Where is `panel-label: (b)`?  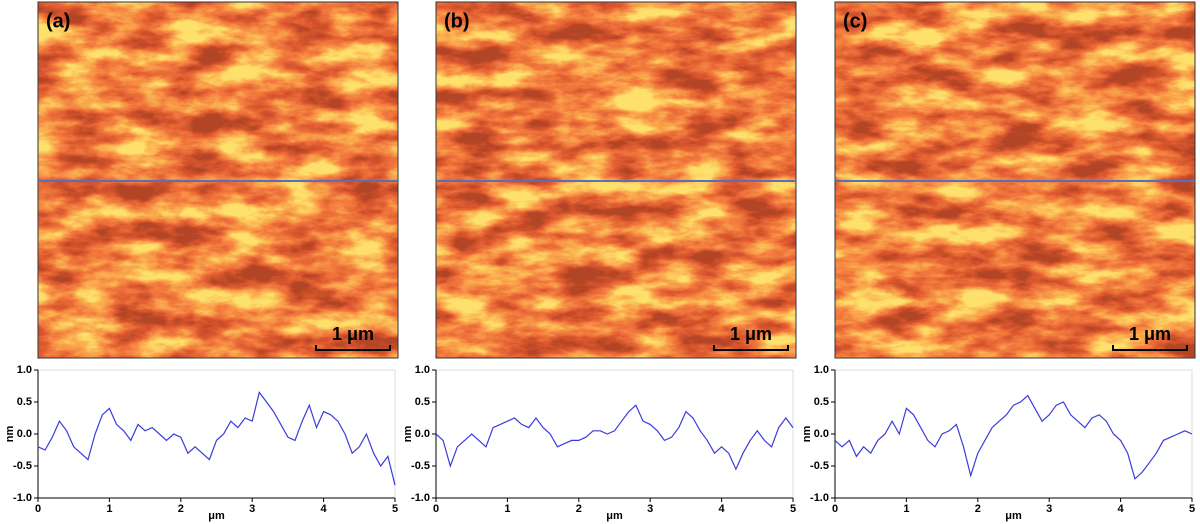 panel-label: (b) is located at coordinates (457, 21).